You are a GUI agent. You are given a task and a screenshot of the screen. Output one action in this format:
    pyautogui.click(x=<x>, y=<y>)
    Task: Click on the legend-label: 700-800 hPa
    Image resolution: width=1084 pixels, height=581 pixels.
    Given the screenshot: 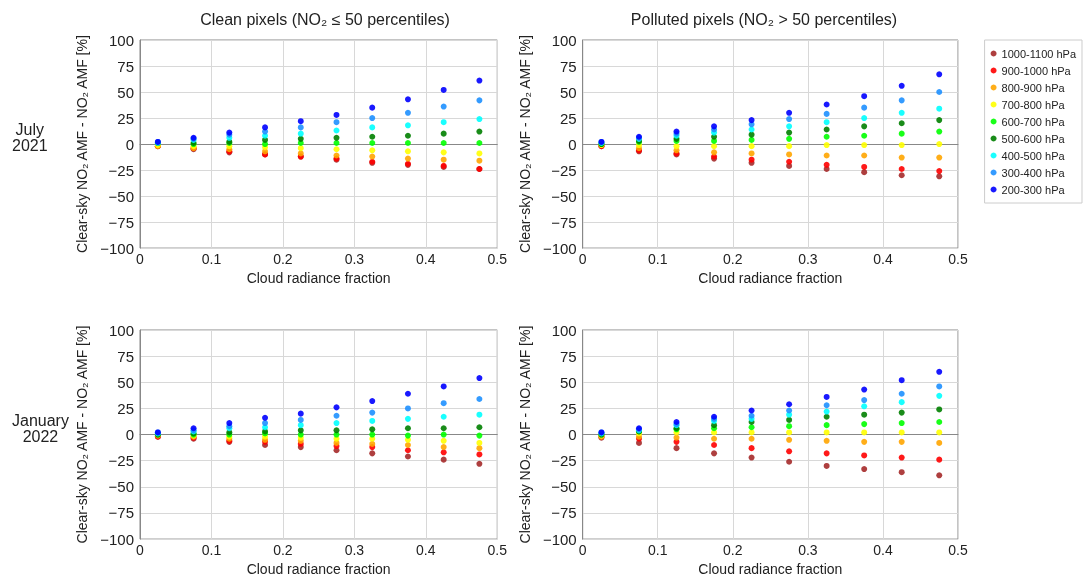 What is the action you would take?
    pyautogui.click(x=1033, y=104)
    